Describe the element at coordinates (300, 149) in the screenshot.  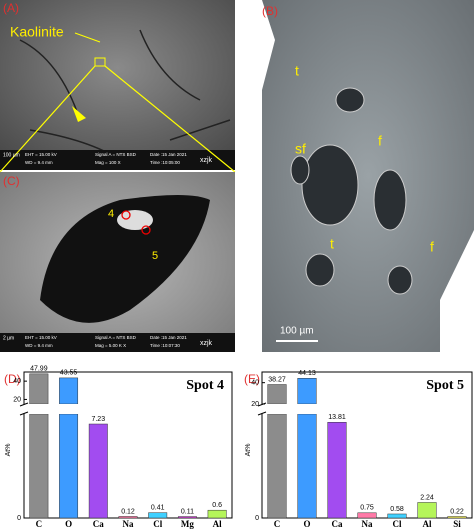
I see `annotation: sf` at that location.